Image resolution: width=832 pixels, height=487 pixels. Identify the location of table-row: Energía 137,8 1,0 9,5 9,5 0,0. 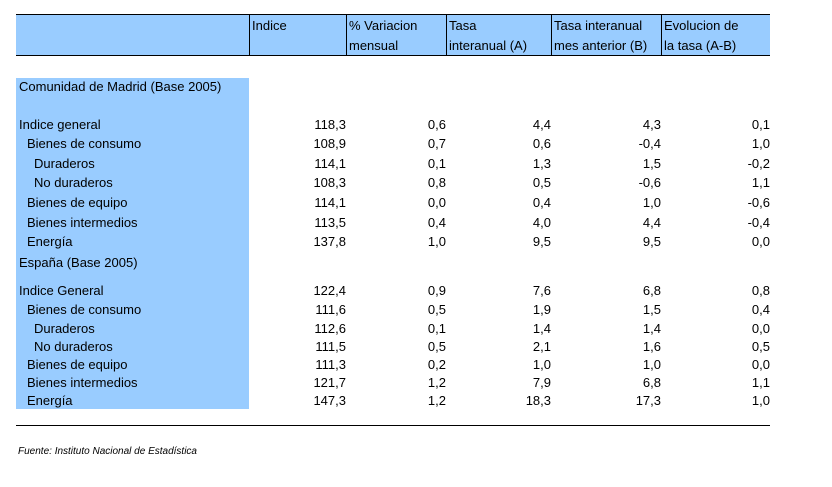
(416, 242).